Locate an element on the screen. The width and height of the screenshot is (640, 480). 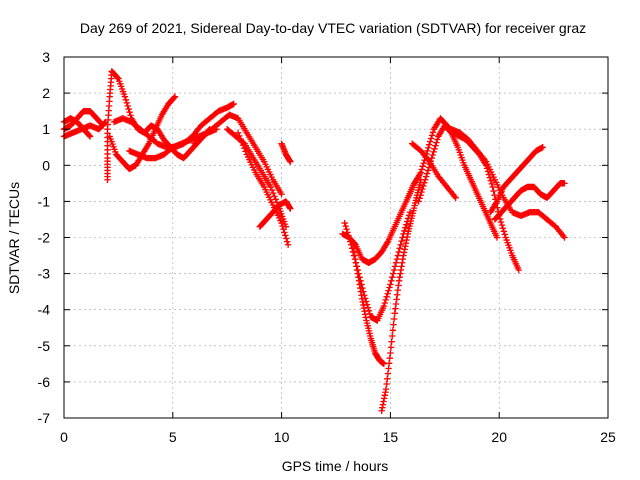
y-tick-label: -5 is located at coordinates (44, 346).